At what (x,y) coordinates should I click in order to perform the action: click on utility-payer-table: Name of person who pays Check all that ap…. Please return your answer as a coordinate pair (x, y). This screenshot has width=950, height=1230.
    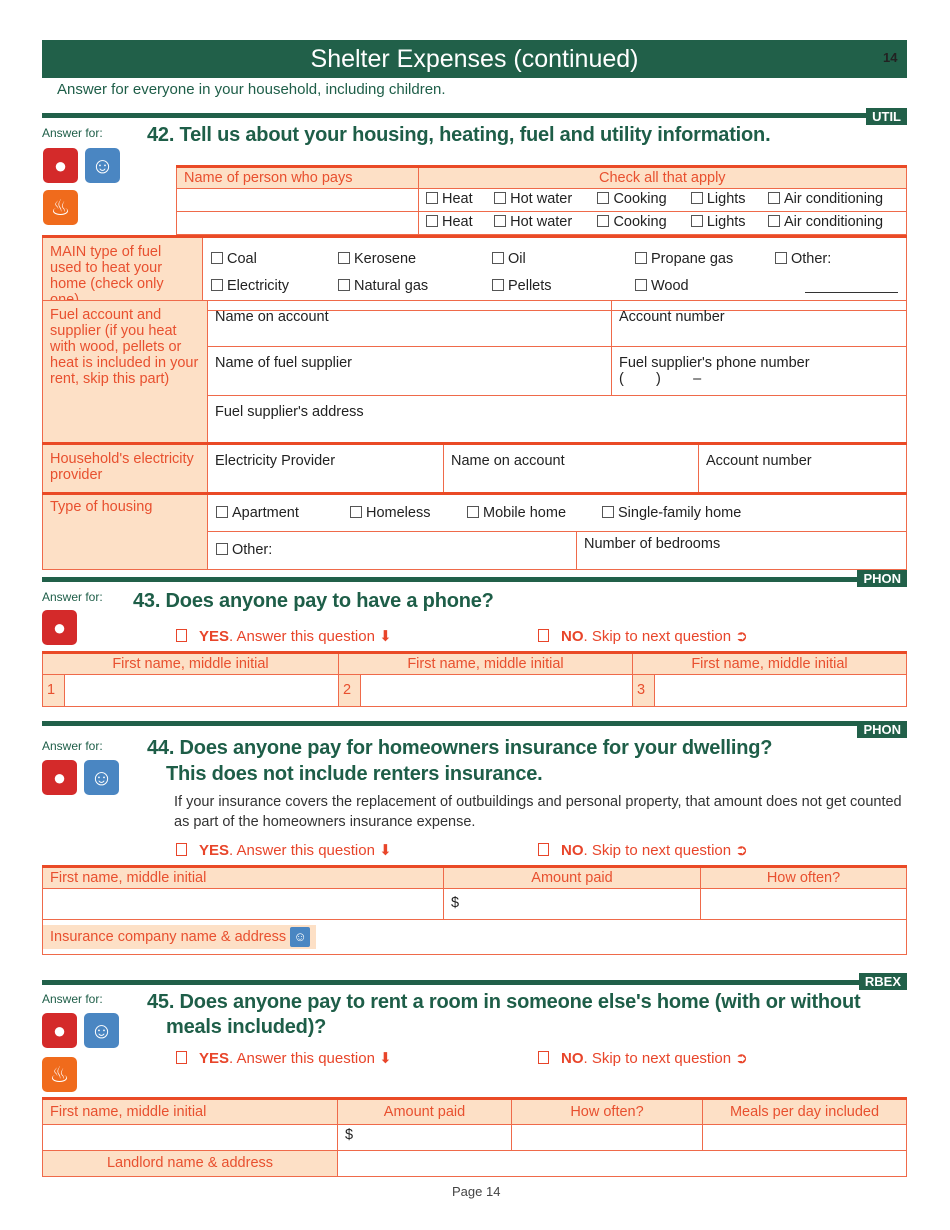
    Looking at the image, I should click on (541, 200).